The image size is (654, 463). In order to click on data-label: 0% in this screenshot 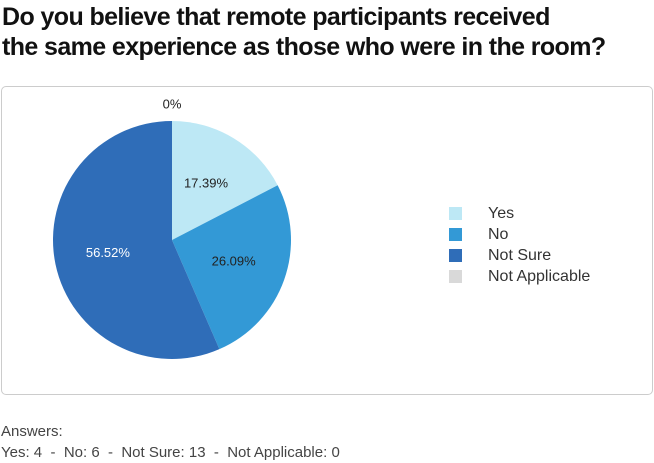, I will do `click(172, 103)`.